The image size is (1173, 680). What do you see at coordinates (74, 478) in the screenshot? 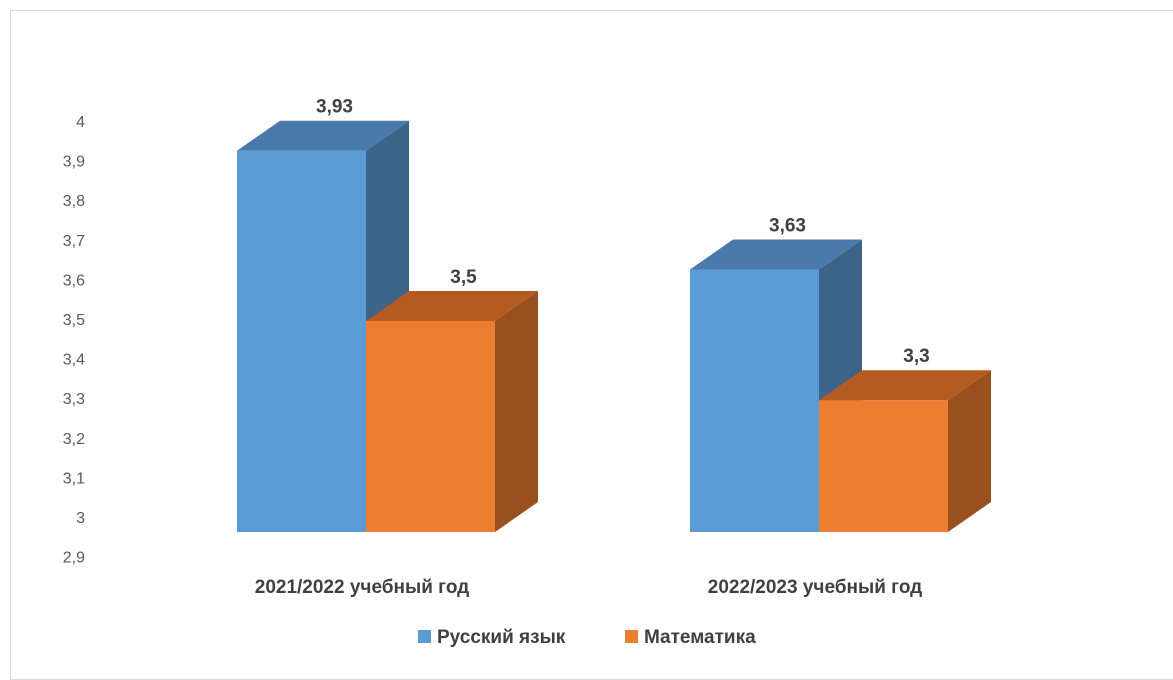
I see `y-tick-label: 3,1` at bounding box center [74, 478].